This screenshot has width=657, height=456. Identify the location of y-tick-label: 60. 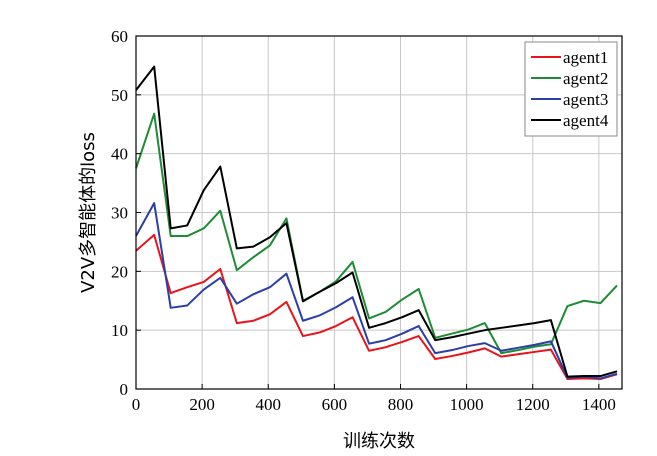
(119, 36).